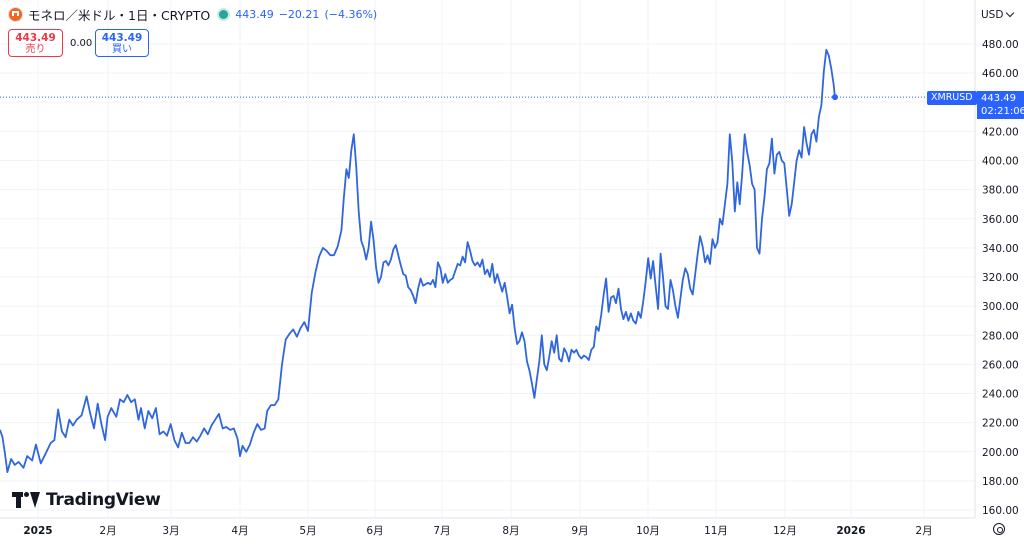 The height and width of the screenshot is (548, 1024). Describe the element at coordinates (122, 38) in the screenshot. I see `buy-price: 443.49` at that location.